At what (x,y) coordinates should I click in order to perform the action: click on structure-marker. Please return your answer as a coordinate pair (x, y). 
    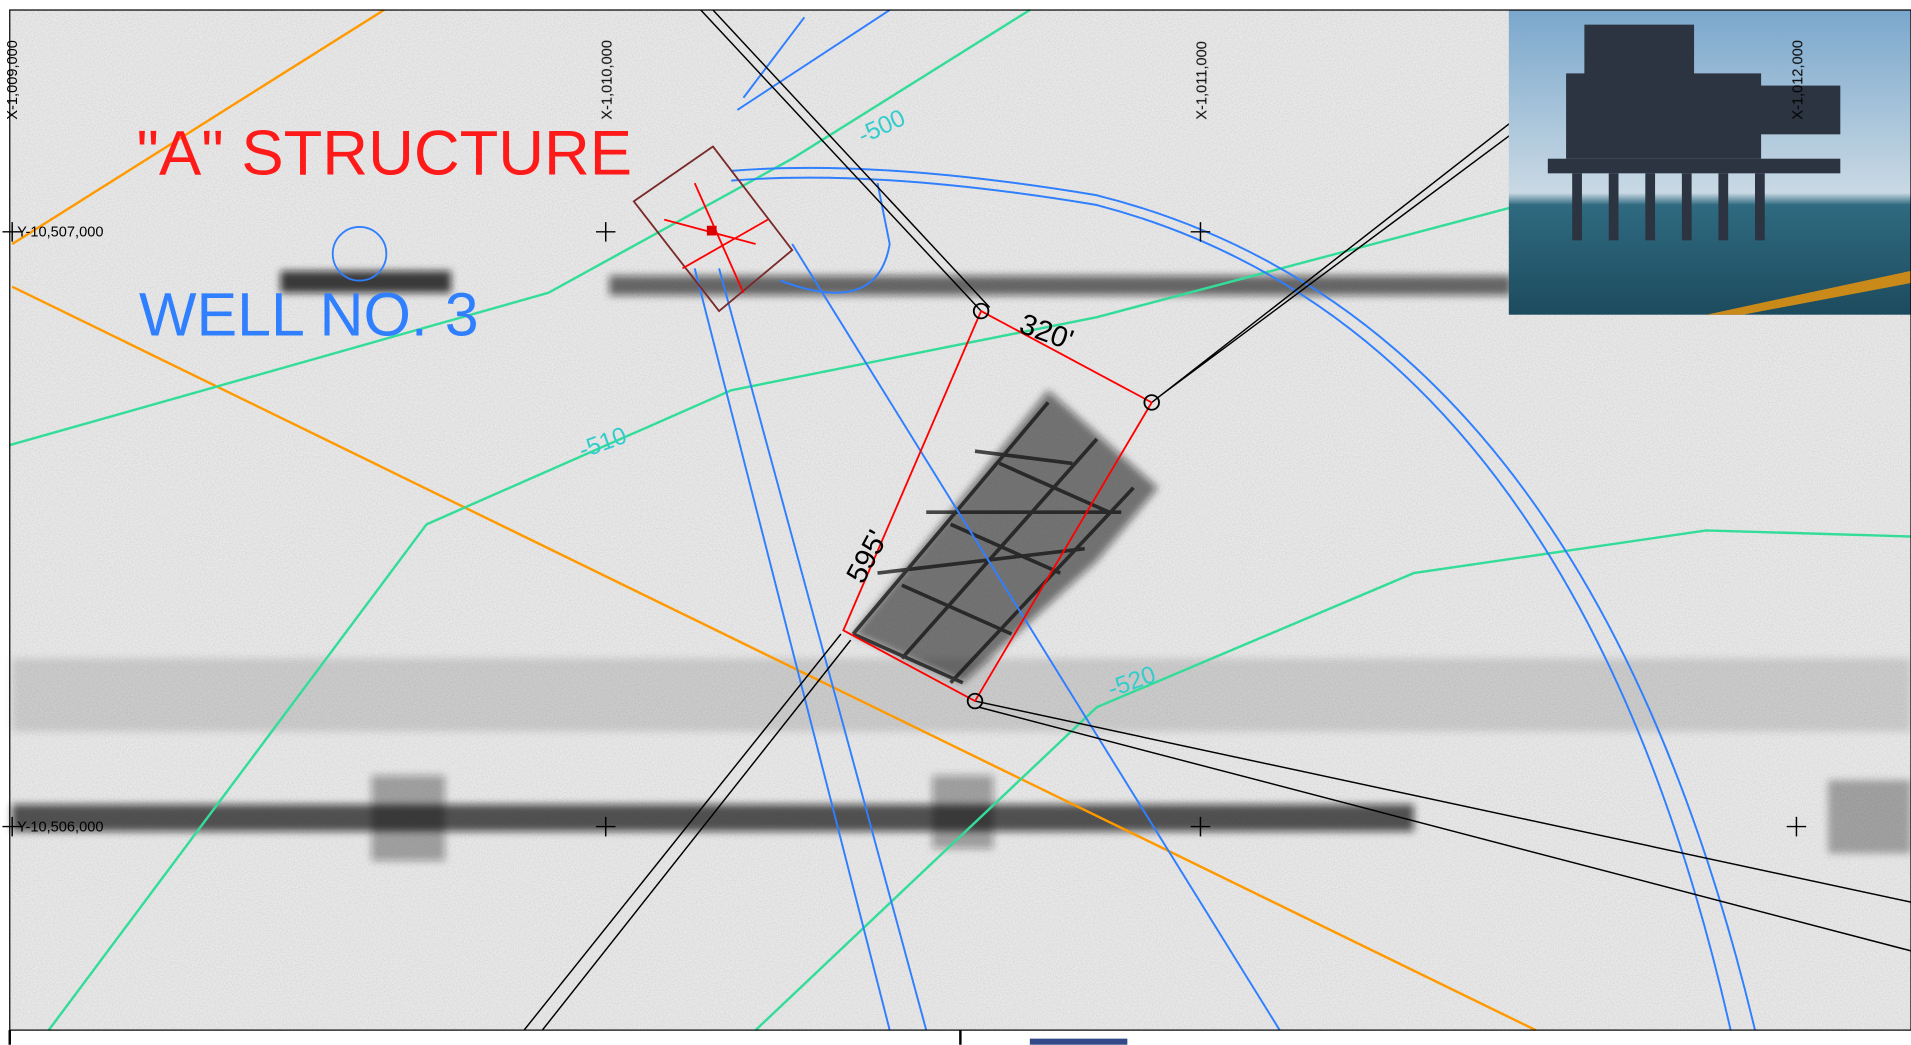
    Looking at the image, I should click on (711, 230).